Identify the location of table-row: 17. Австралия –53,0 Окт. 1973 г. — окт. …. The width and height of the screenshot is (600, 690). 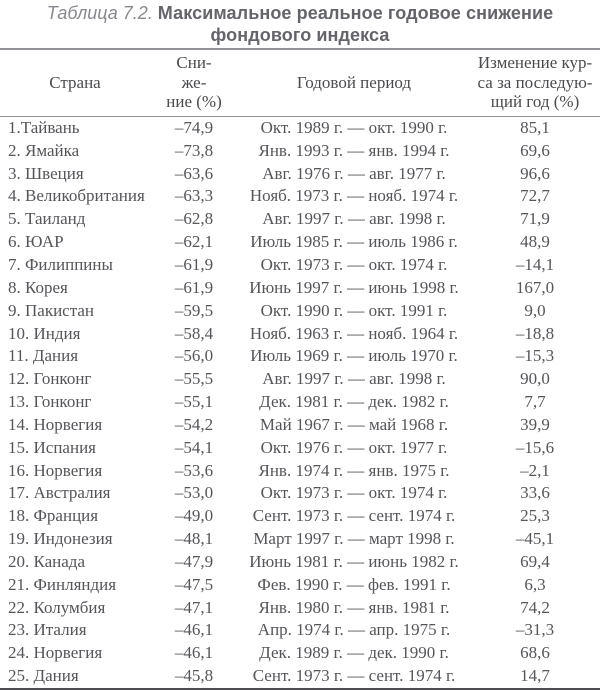
(300, 493).